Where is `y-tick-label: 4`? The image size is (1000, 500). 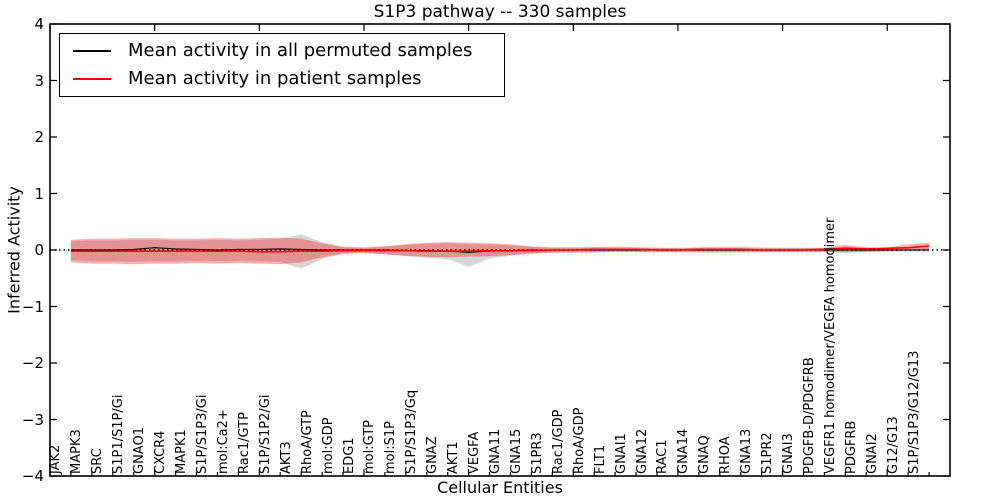 y-tick-label: 4 is located at coordinates (39, 24).